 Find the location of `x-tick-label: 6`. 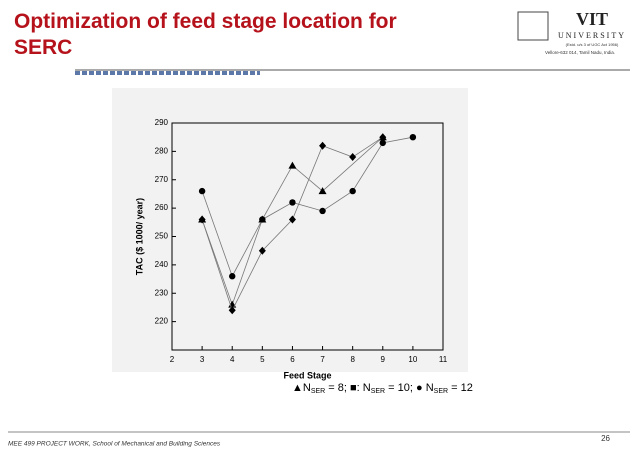

x-tick-label: 6 is located at coordinates (292, 359).